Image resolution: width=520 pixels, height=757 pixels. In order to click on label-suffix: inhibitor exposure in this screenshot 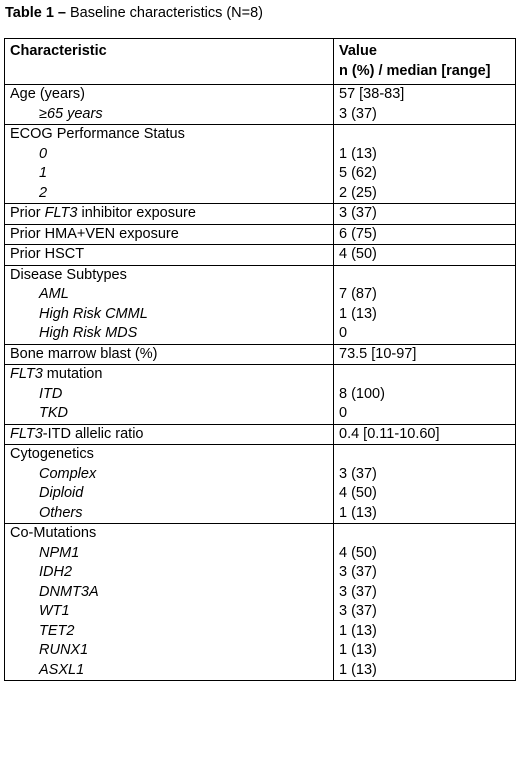, I will do `click(136, 213)`.